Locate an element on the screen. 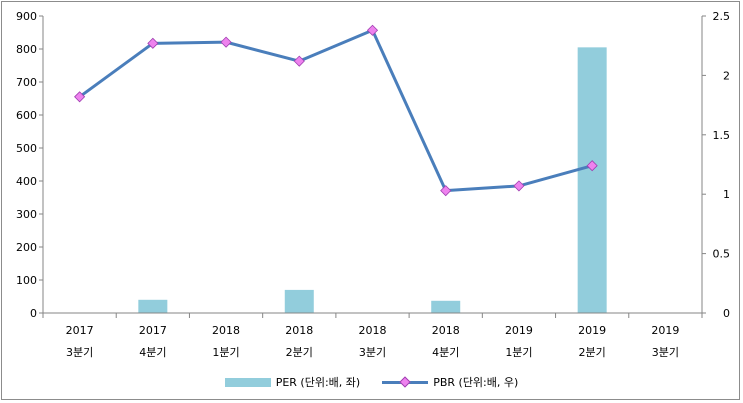 The height and width of the screenshot is (403, 743). y-right-tick-label: 1.5 is located at coordinates (722, 135).